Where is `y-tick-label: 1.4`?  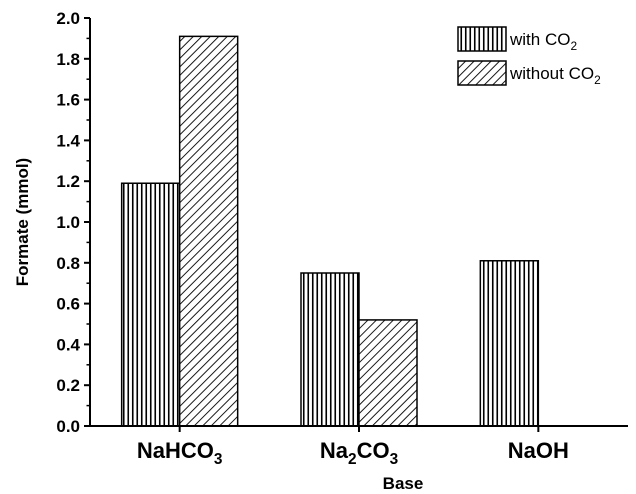
y-tick-label: 1.4 is located at coordinates (68, 140).